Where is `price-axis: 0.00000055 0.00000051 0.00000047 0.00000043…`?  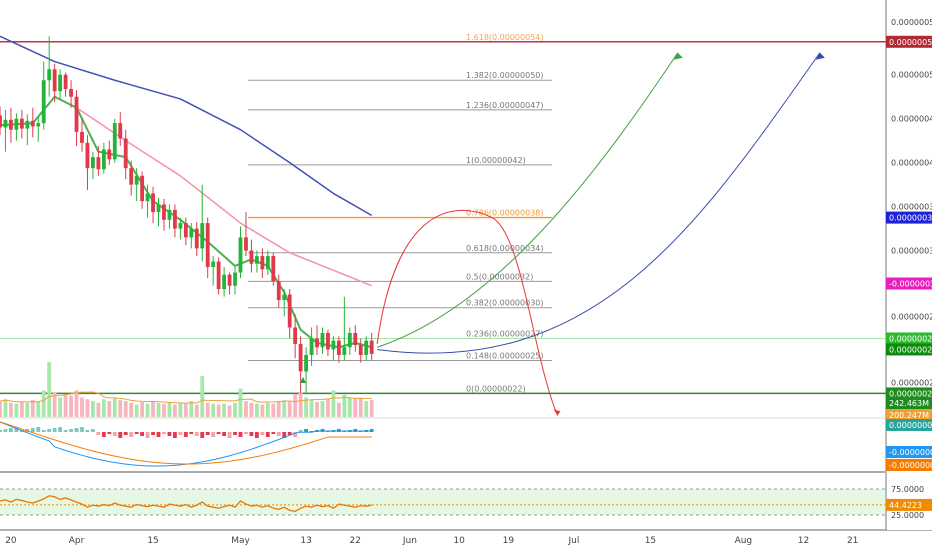 price-axis: 0.00000055 0.00000051 0.00000047 0.00000043… is located at coordinates (909, 265).